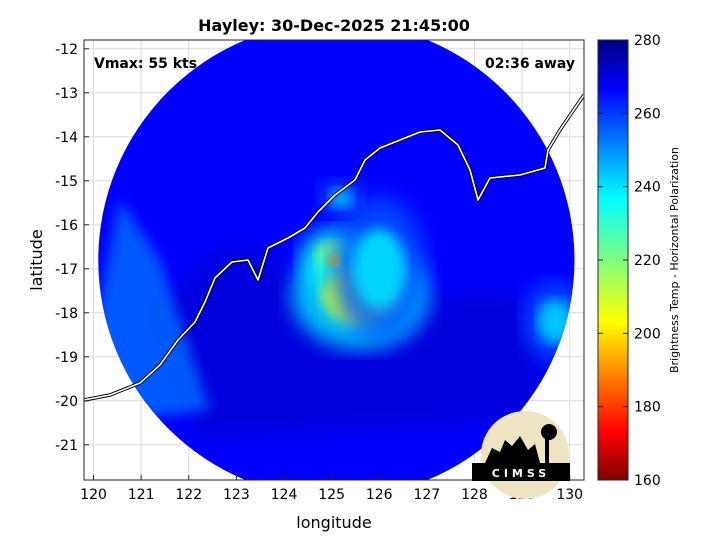 The height and width of the screenshot is (540, 720). I want to click on y-tick-label: -19, so click(66, 358).